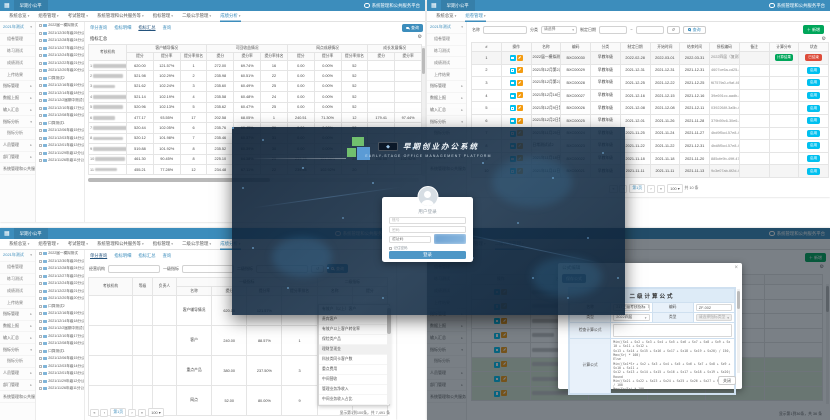 The width and height of the screenshot is (830, 420). Describe the element at coordinates (17, 327) in the screenshot. I see `sidebar-item: 数据上报▸` at that location.